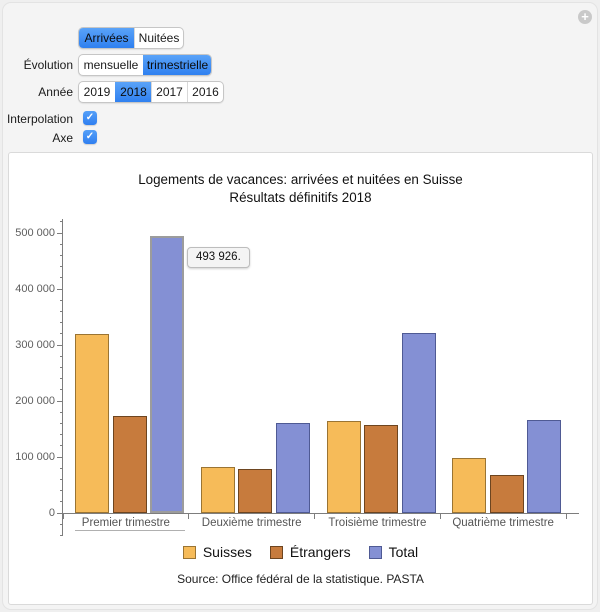 The width and height of the screenshot is (600, 612). What do you see at coordinates (320, 552) in the screenshot?
I see `legend-label: Étrangers` at bounding box center [320, 552].